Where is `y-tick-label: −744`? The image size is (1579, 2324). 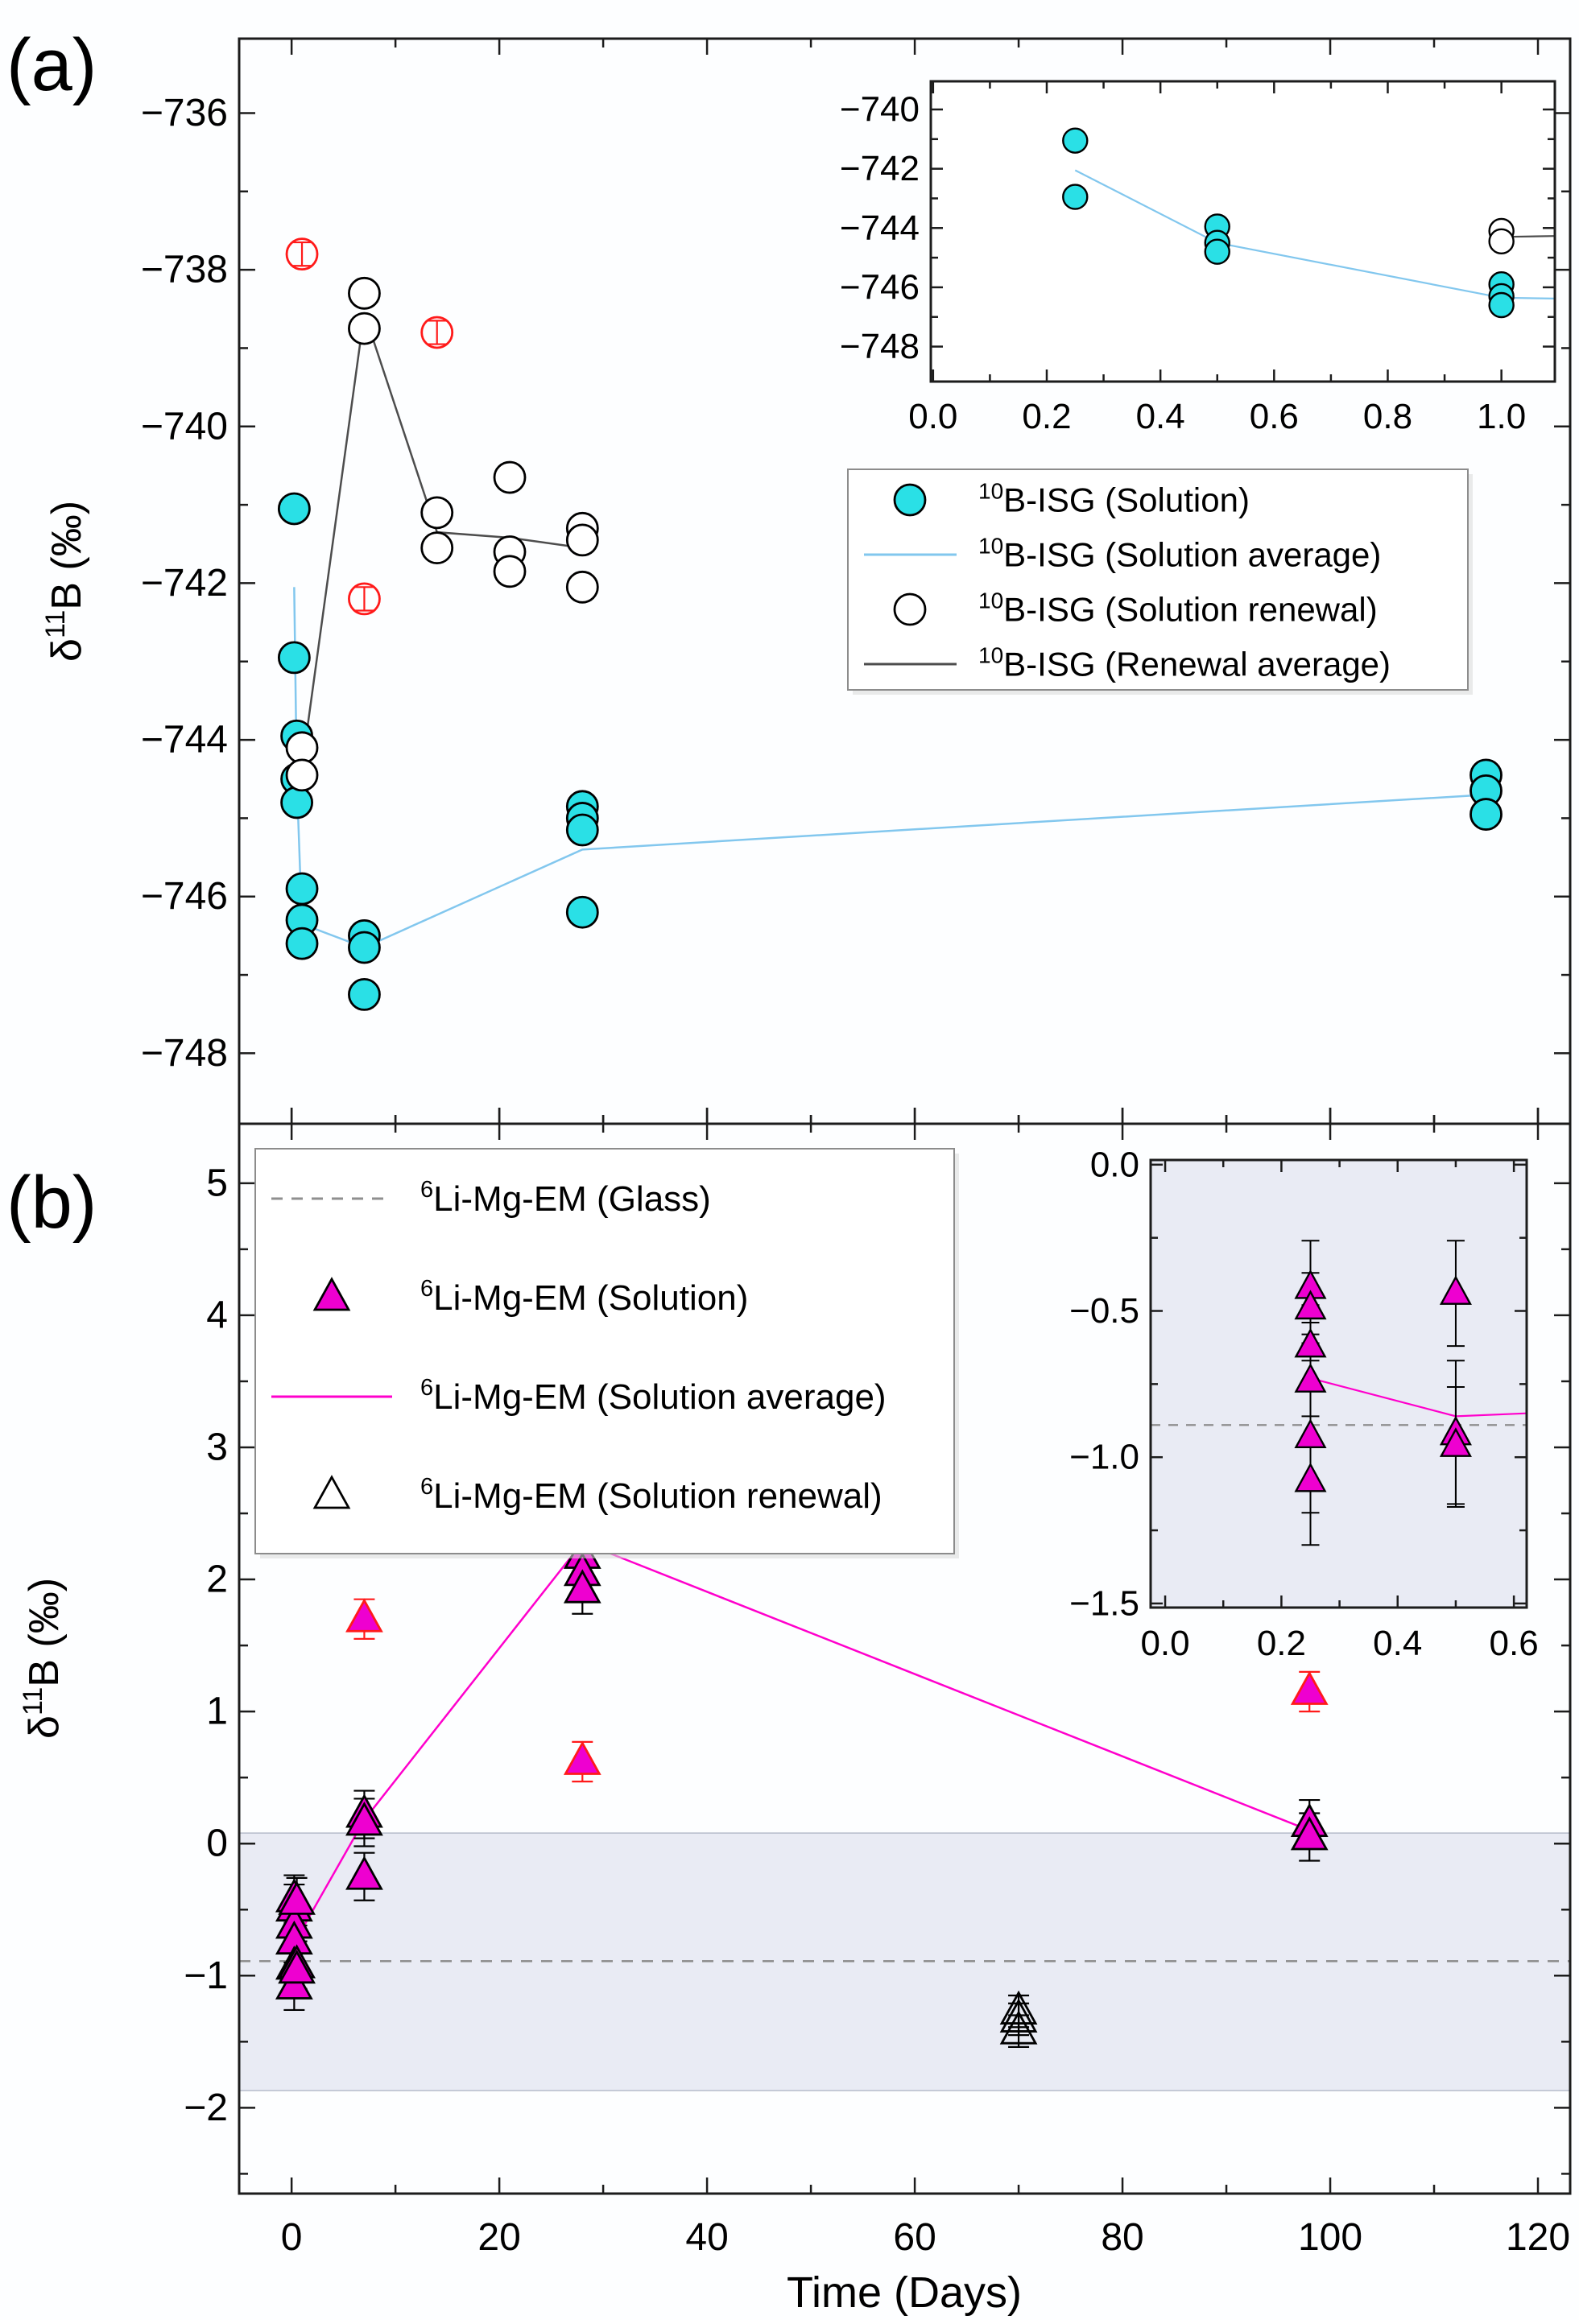
y-tick-label: −744 is located at coordinates (880, 228).